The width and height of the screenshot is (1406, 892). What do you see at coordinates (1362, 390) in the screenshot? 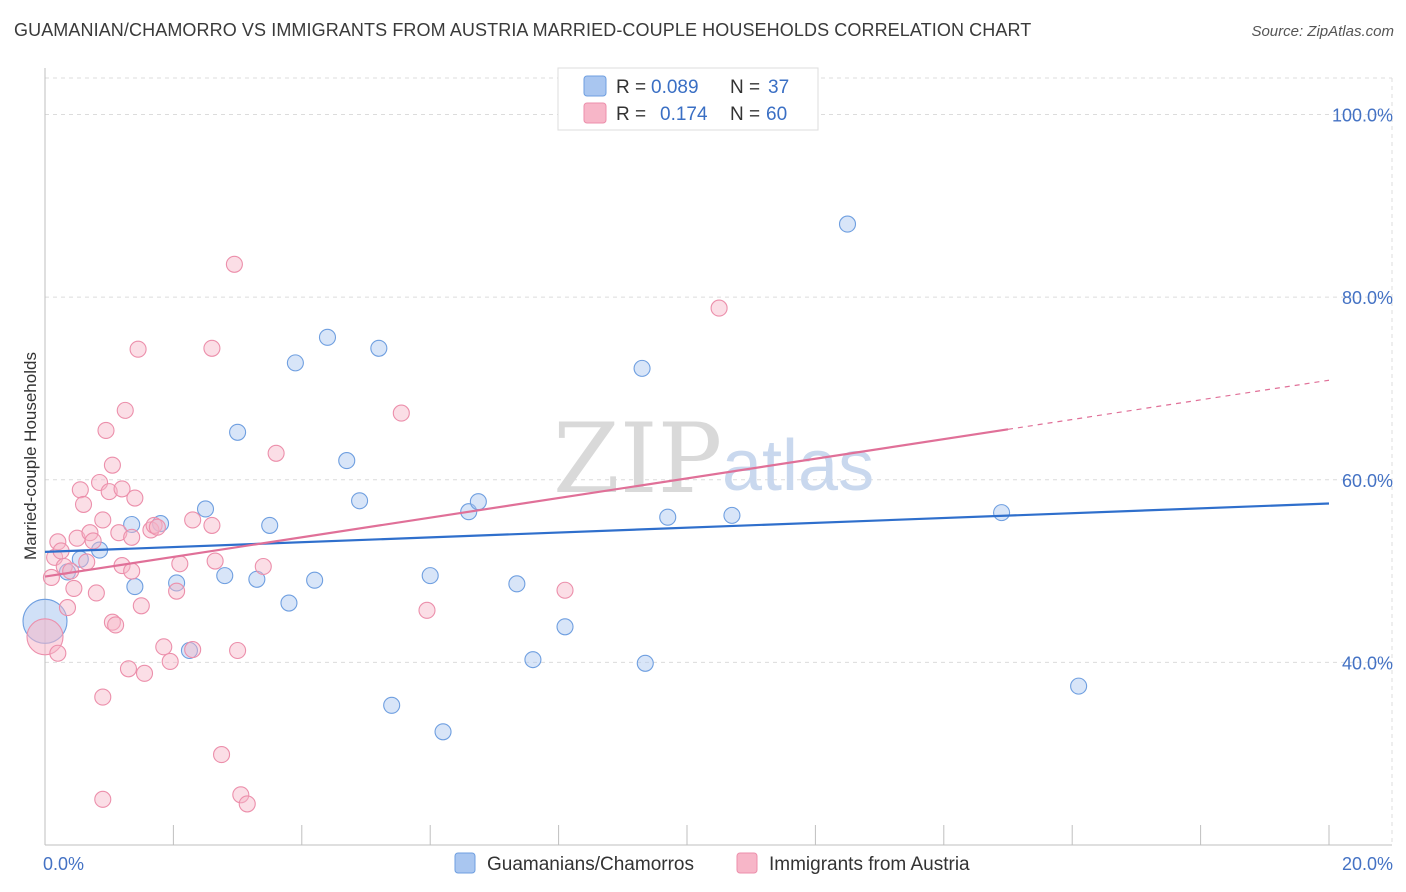
I see `y-tick-labels: 40.0% 60.0% 80.0% 100.0%` at bounding box center [1362, 390].